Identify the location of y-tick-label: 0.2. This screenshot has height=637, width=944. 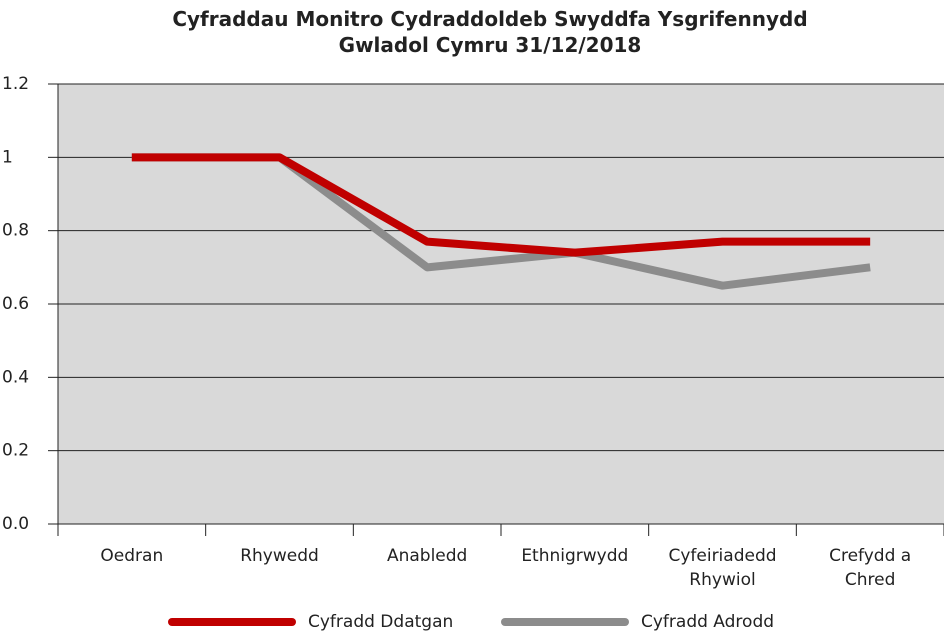
(15, 451).